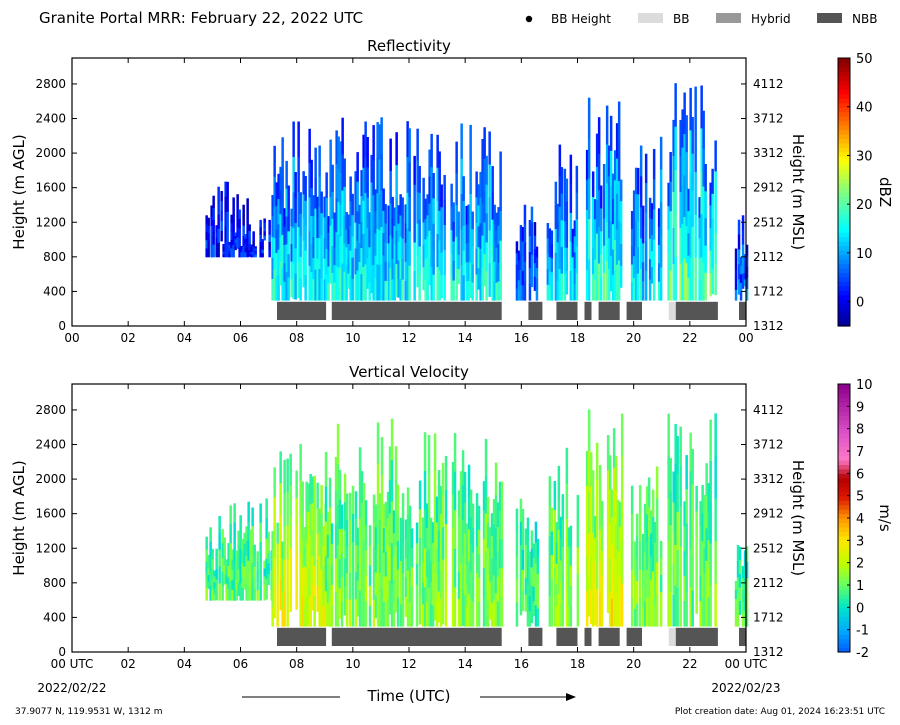  What do you see at coordinates (768, 291) in the screenshot?
I see `y-tick-right-label: 1712` at bounding box center [768, 291].